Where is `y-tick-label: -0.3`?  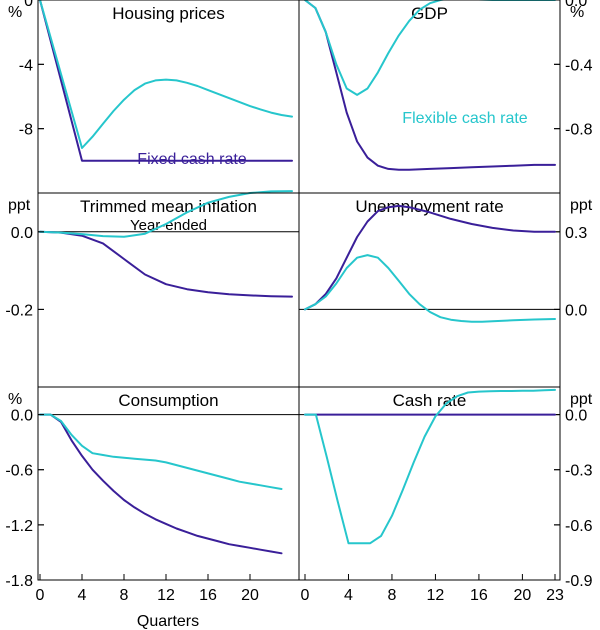
y-tick-label: -0.3 is located at coordinates (579, 471).